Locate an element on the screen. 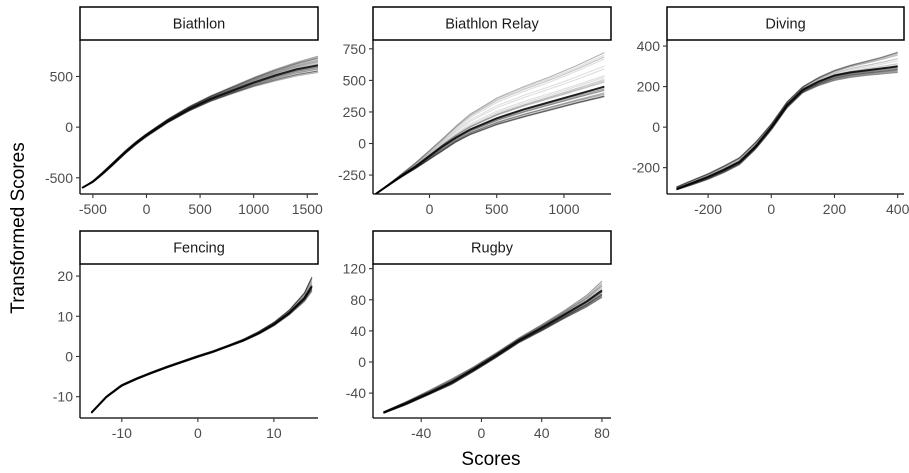  panel-strip-label: Biathlon is located at coordinates (199, 25).